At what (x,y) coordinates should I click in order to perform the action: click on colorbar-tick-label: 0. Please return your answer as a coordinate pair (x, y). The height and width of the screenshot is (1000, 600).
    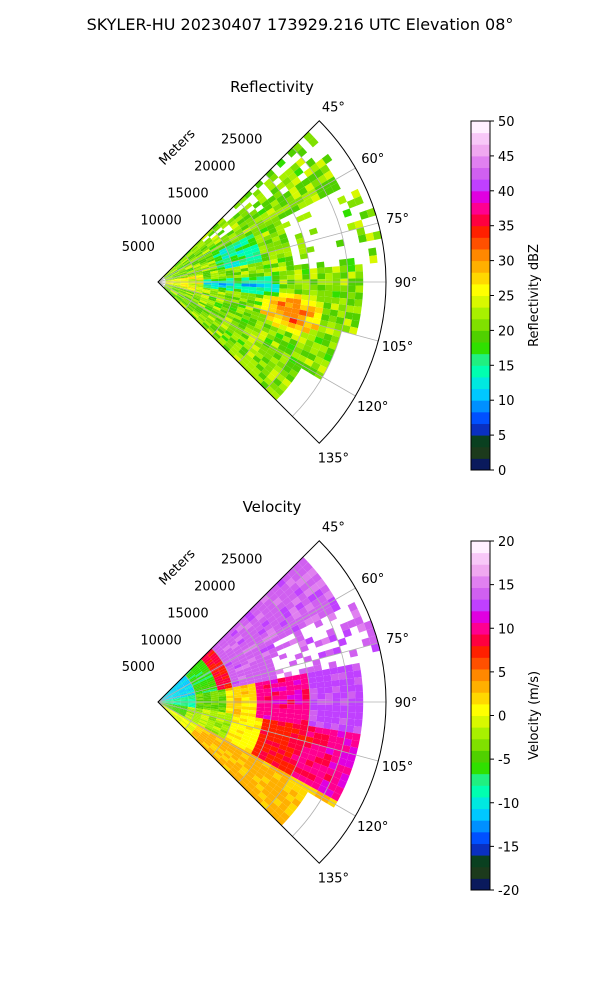
    Looking at the image, I should click on (502, 471).